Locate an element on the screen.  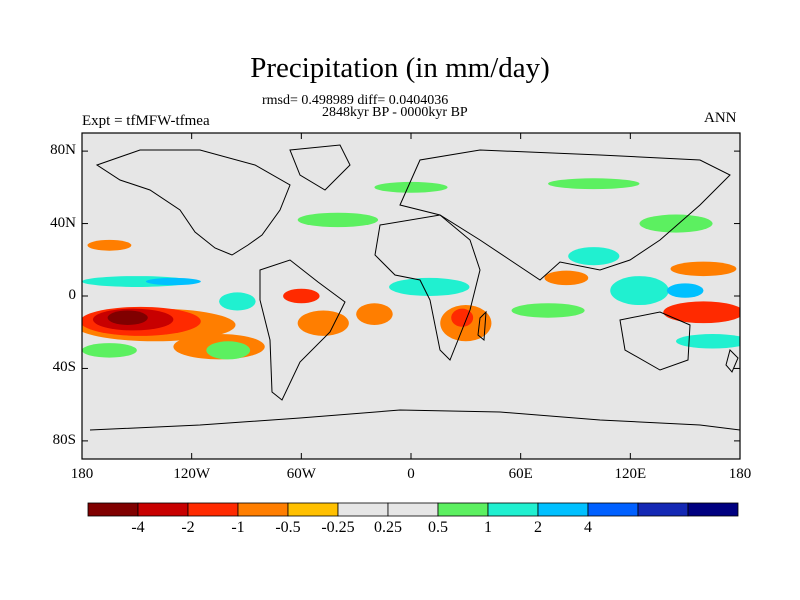
colorbar-label: -2 is located at coordinates (188, 527).